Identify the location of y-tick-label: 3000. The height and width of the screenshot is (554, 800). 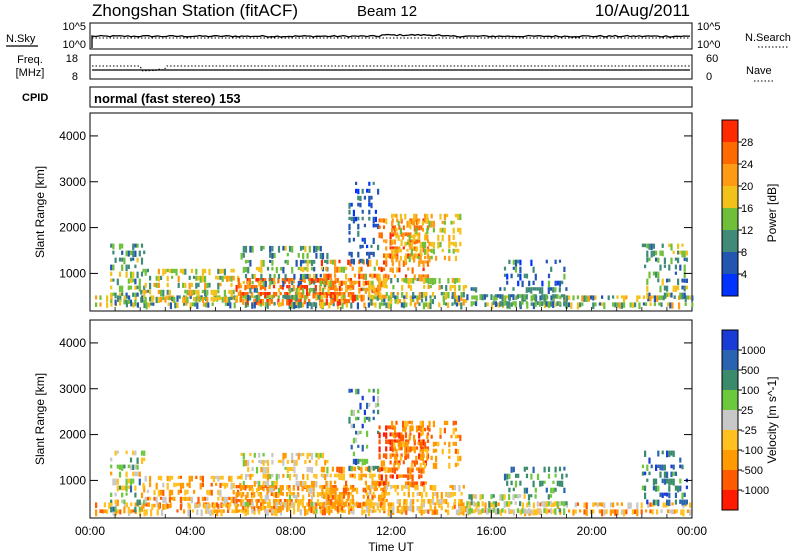
(72, 389).